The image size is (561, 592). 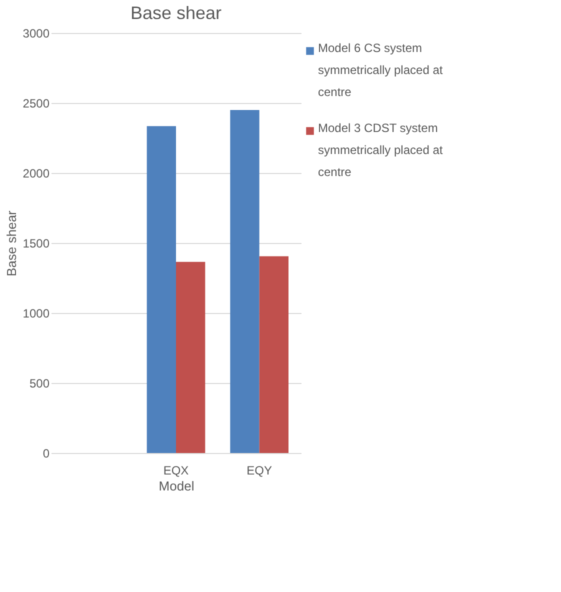 I want to click on chart-title: Base shear, so click(x=176, y=13).